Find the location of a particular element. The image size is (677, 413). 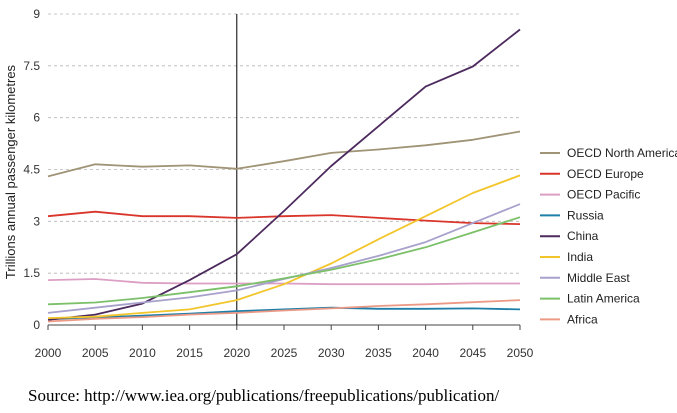

x-tick-label: 2030 is located at coordinates (331, 353).